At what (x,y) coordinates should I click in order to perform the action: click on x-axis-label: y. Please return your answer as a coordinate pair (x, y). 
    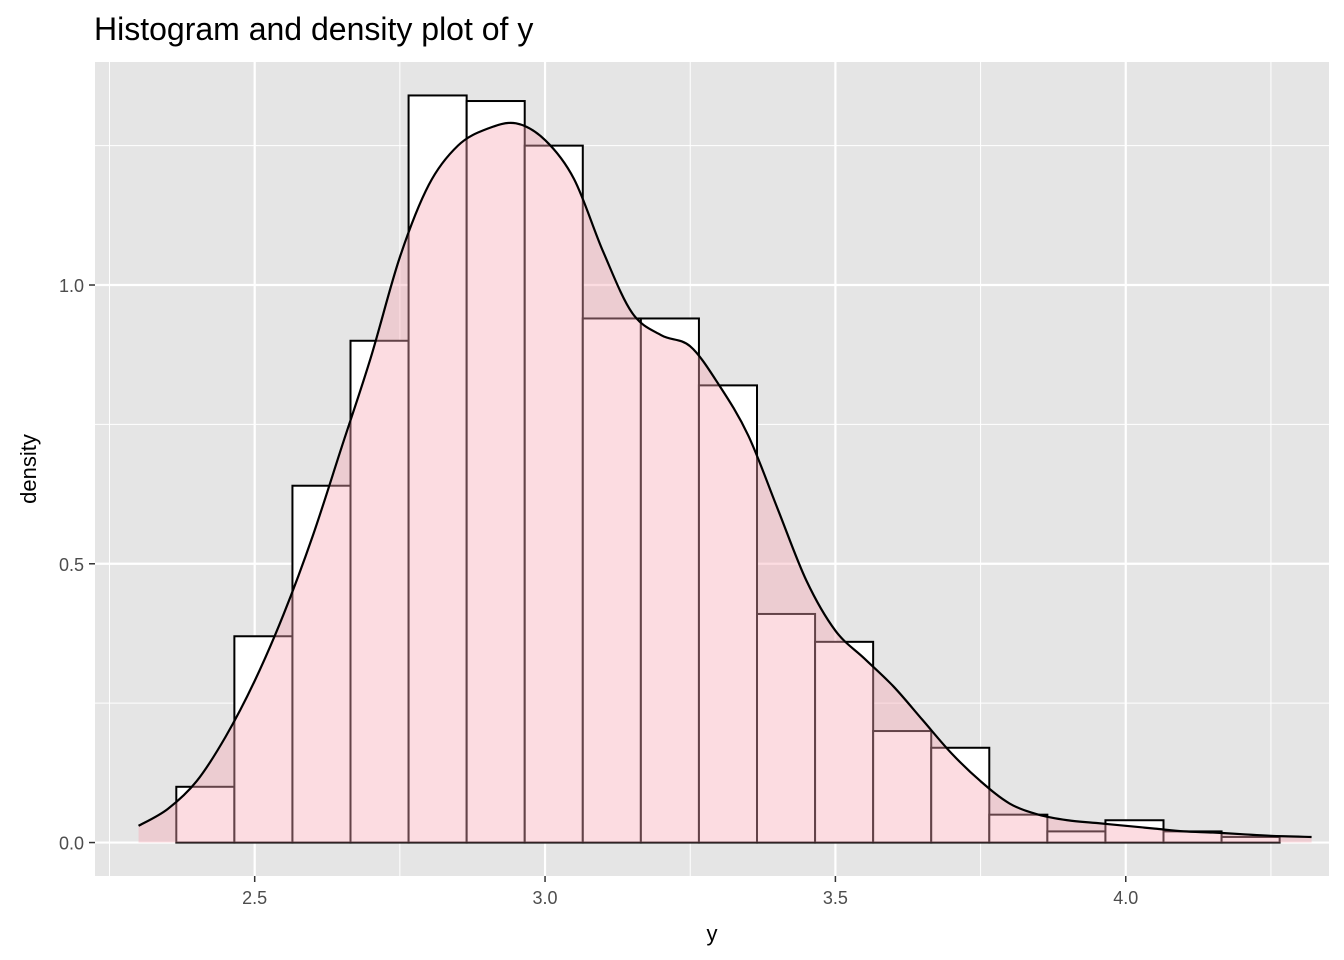
    Looking at the image, I should click on (712, 933).